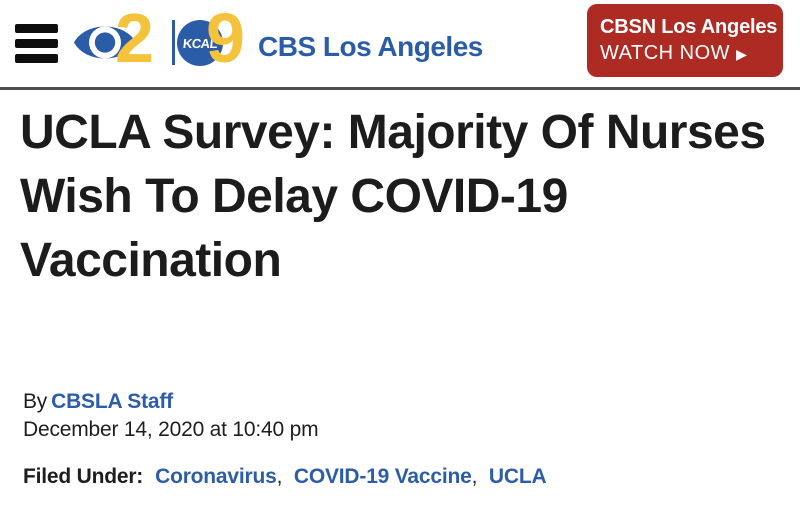 The width and height of the screenshot is (800, 505). Describe the element at coordinates (35, 401) in the screenshot. I see `byline-prefix: By` at that location.